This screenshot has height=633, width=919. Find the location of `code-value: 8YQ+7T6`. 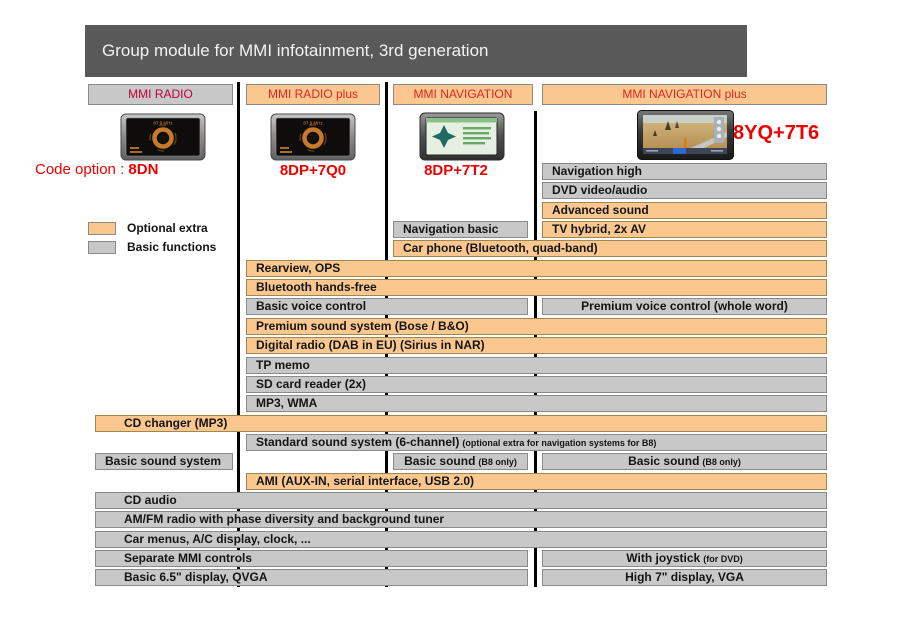

code-value: 8YQ+7T6 is located at coordinates (776, 133).